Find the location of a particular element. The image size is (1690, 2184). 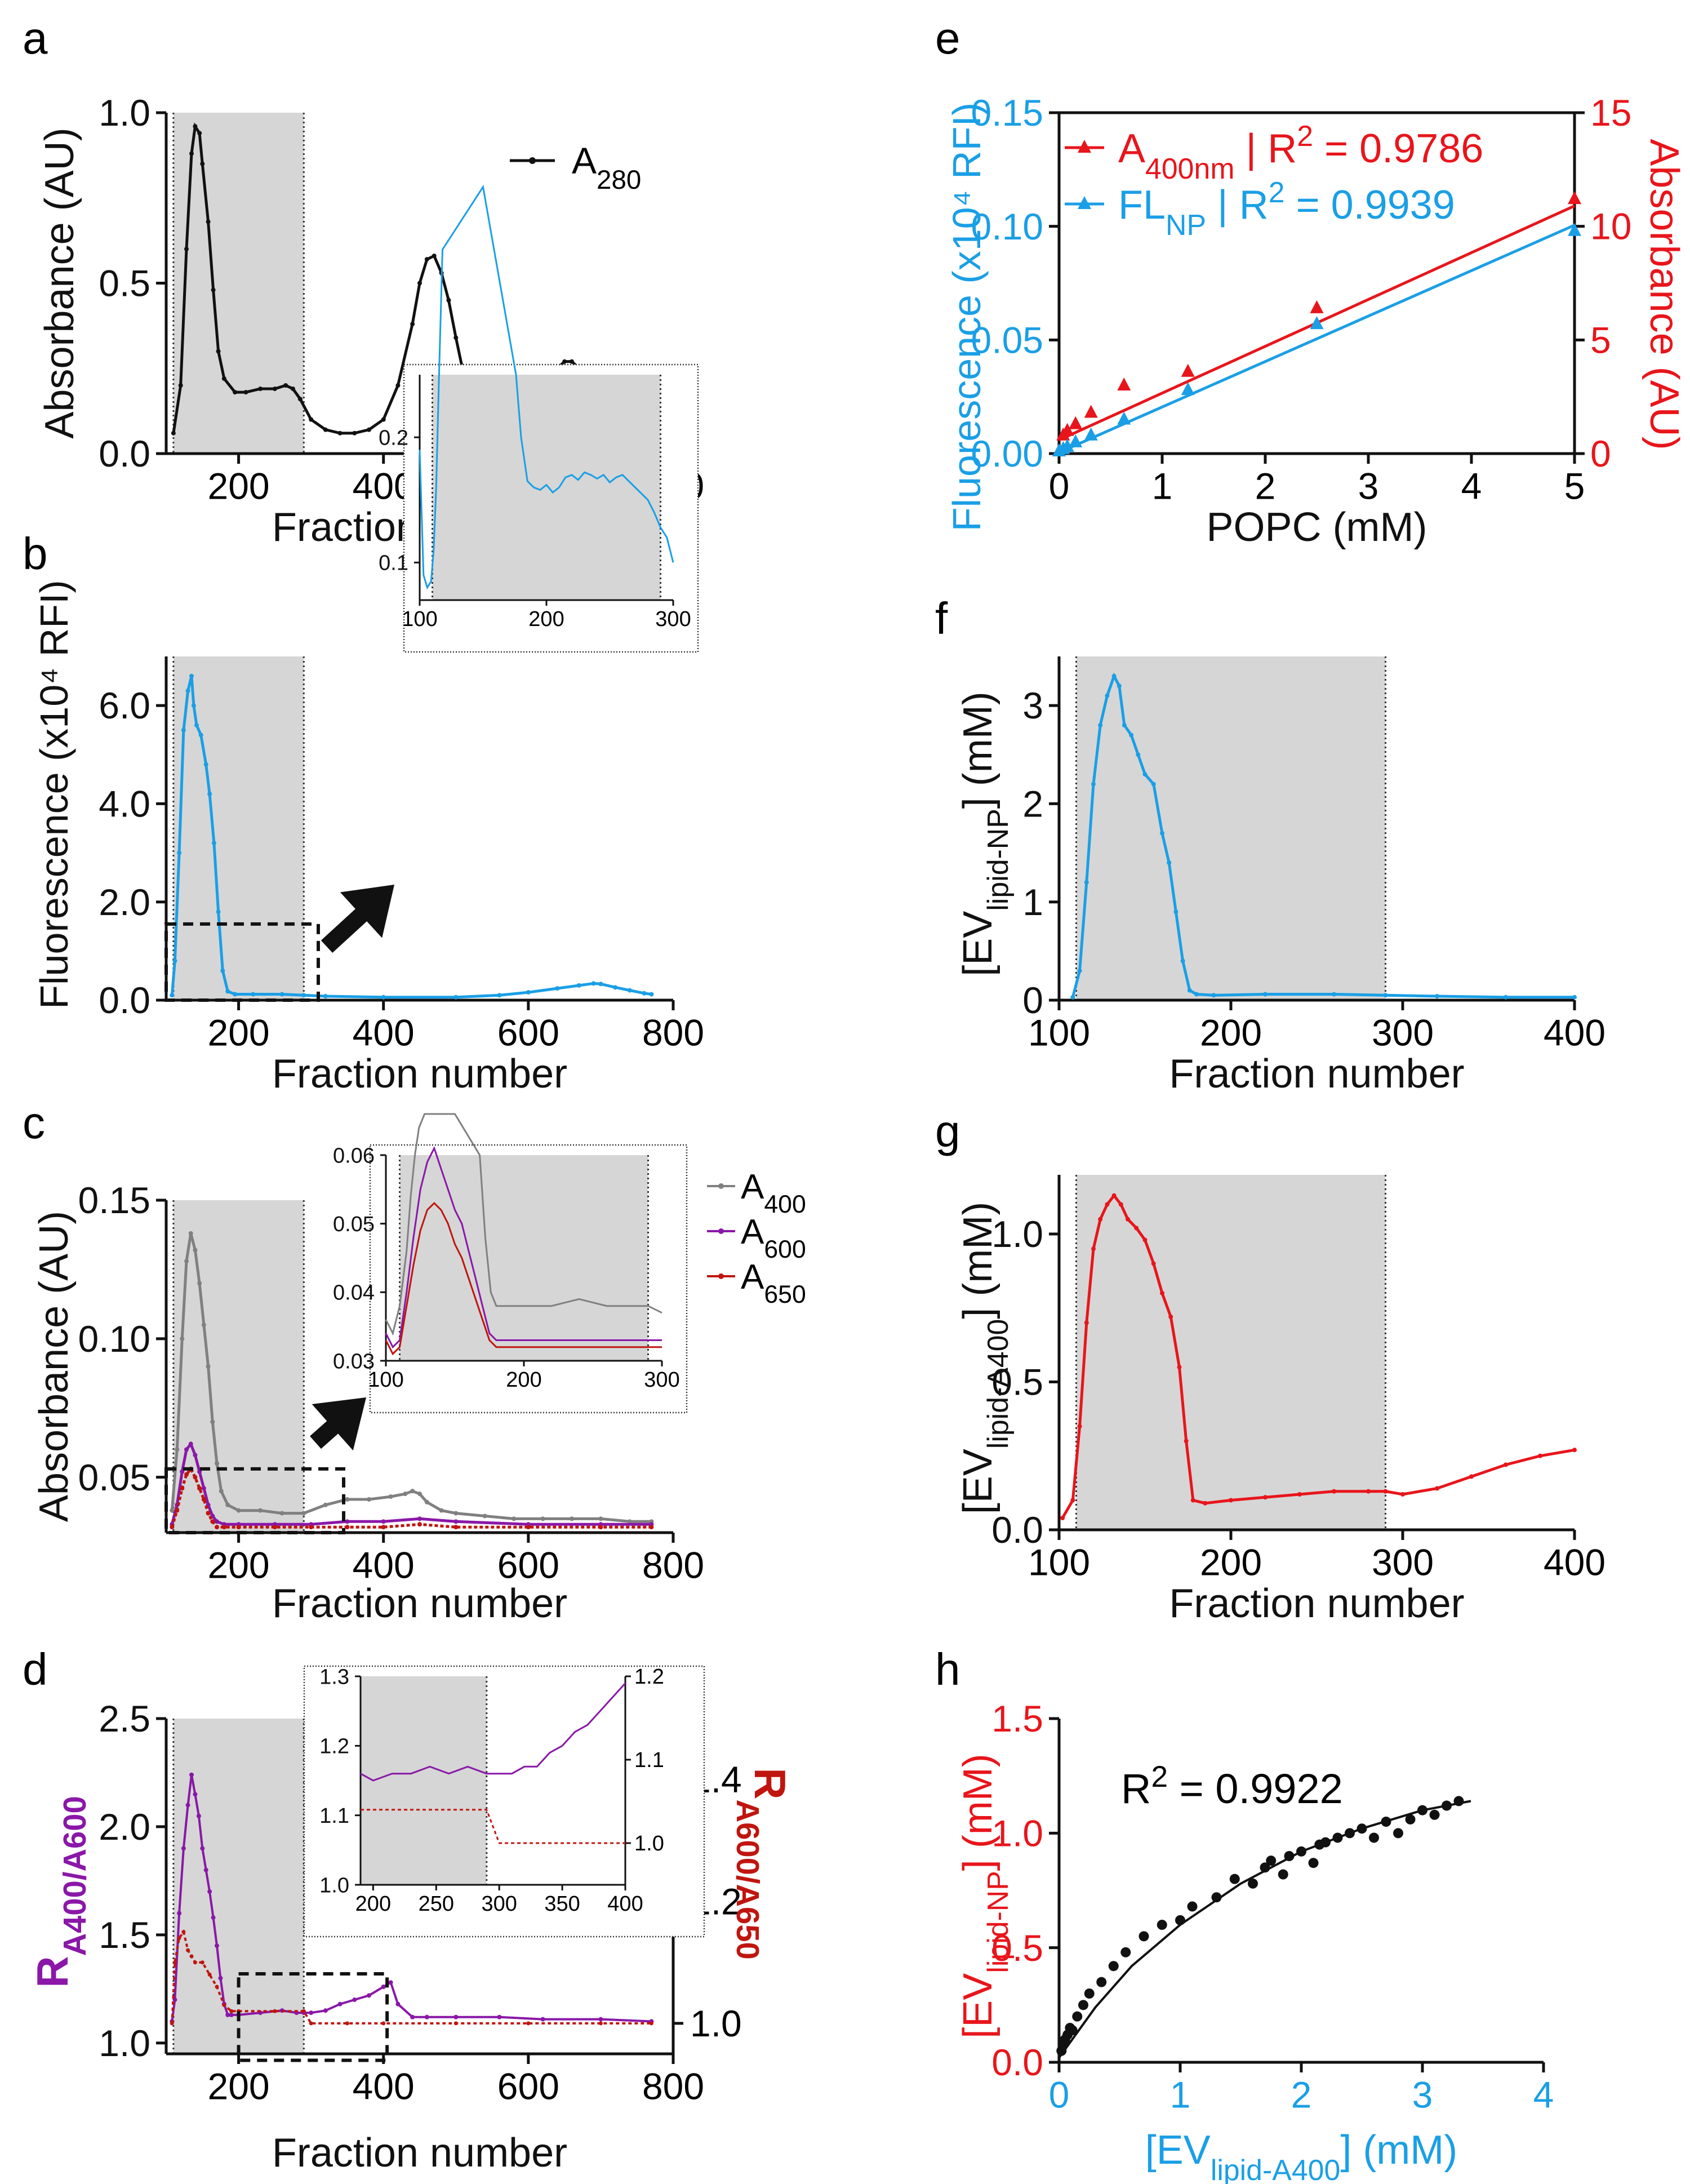

legend-a: A280 is located at coordinates (575, 167).